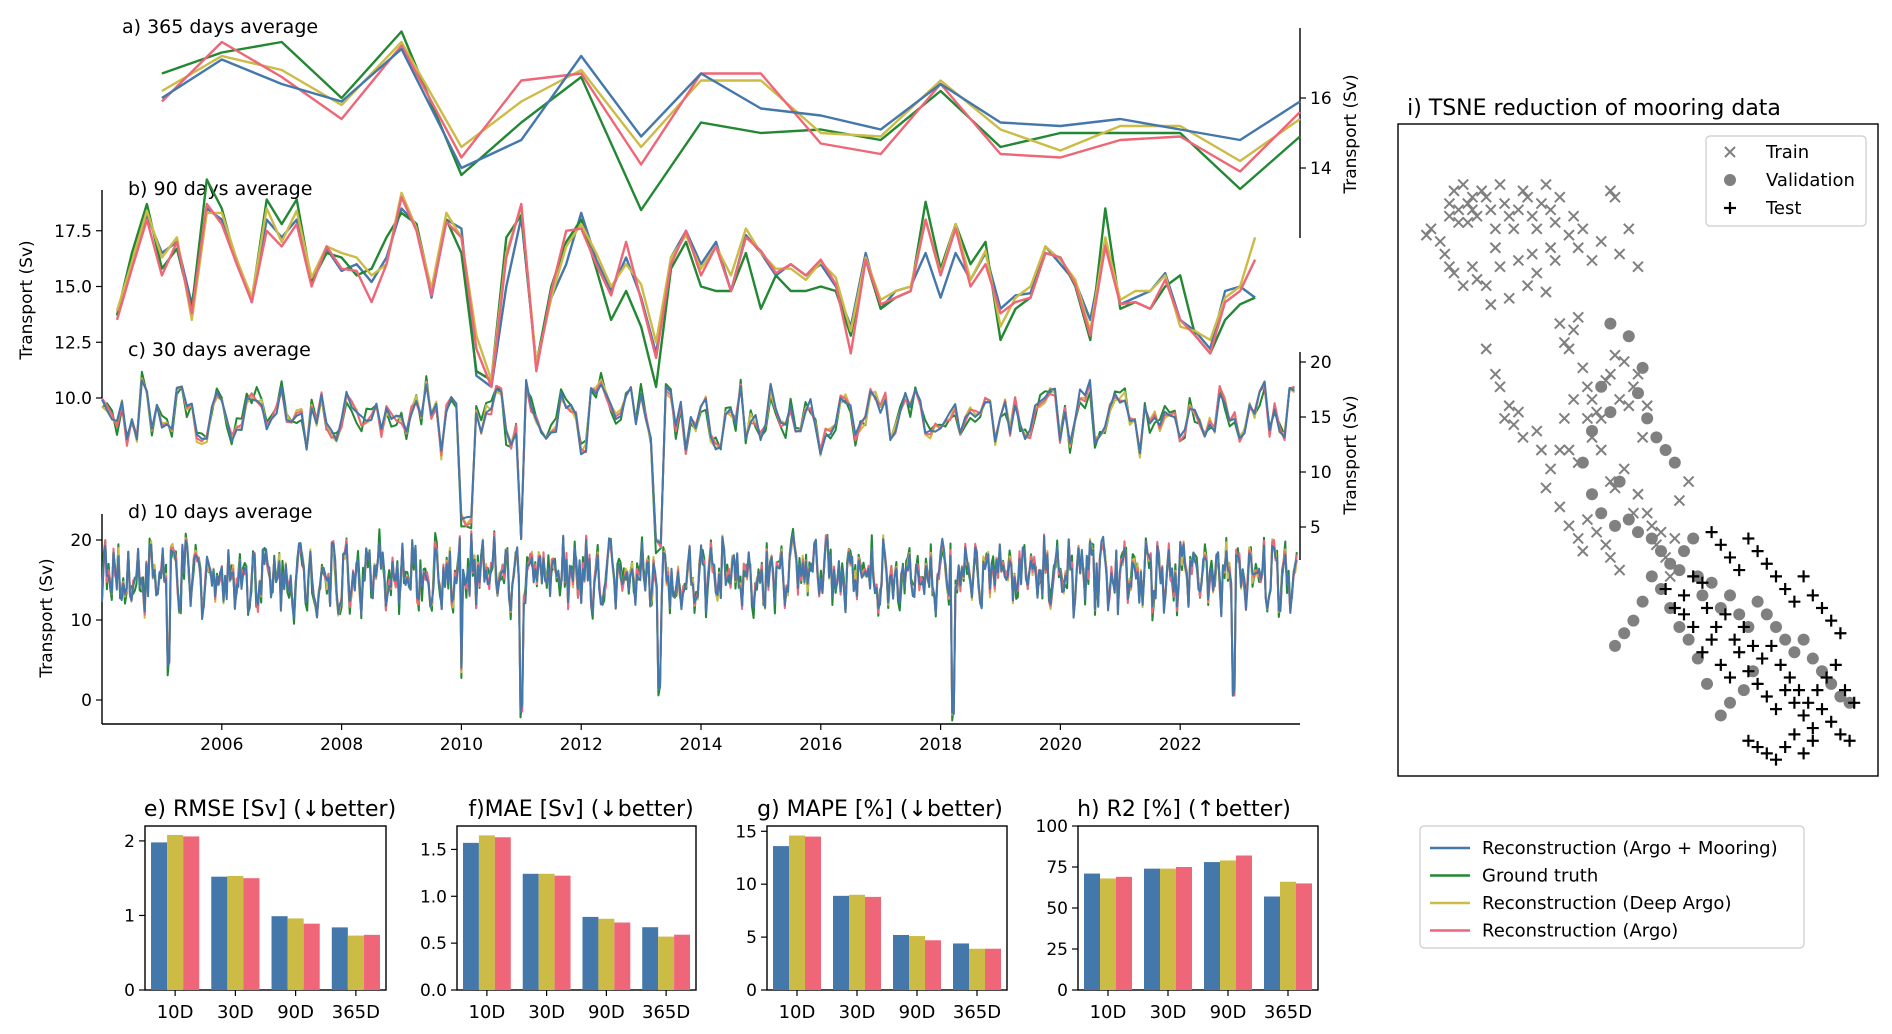  What do you see at coordinates (751, 938) in the screenshot?
I see `y-tick-label: 5` at bounding box center [751, 938].